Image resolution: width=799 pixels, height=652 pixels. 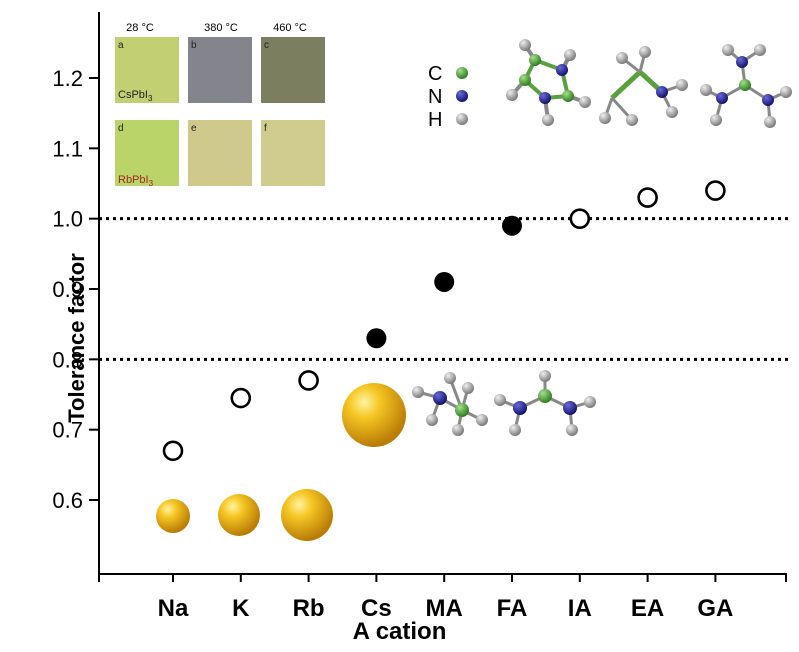 I want to click on inset-panel-letter: c, so click(x=266, y=45).